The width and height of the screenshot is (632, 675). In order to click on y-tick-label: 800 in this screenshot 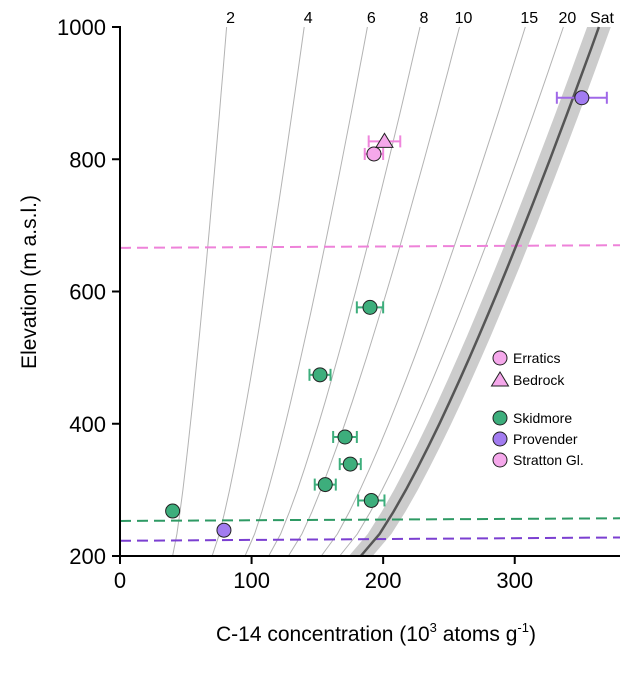, I will do `click(87, 159)`.